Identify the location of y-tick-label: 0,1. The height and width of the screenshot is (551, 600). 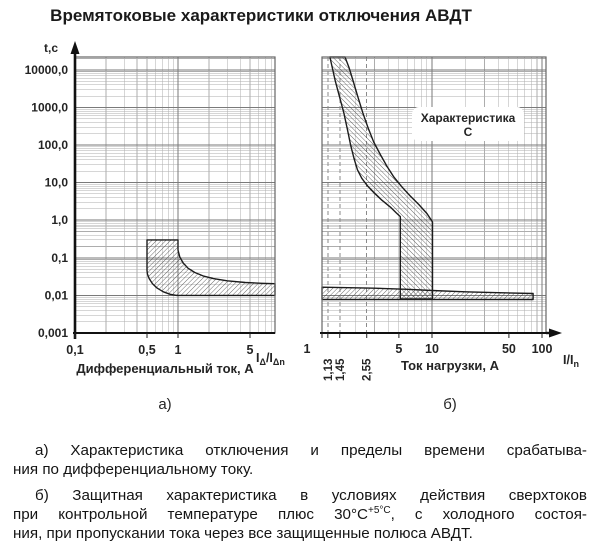
(59, 258).